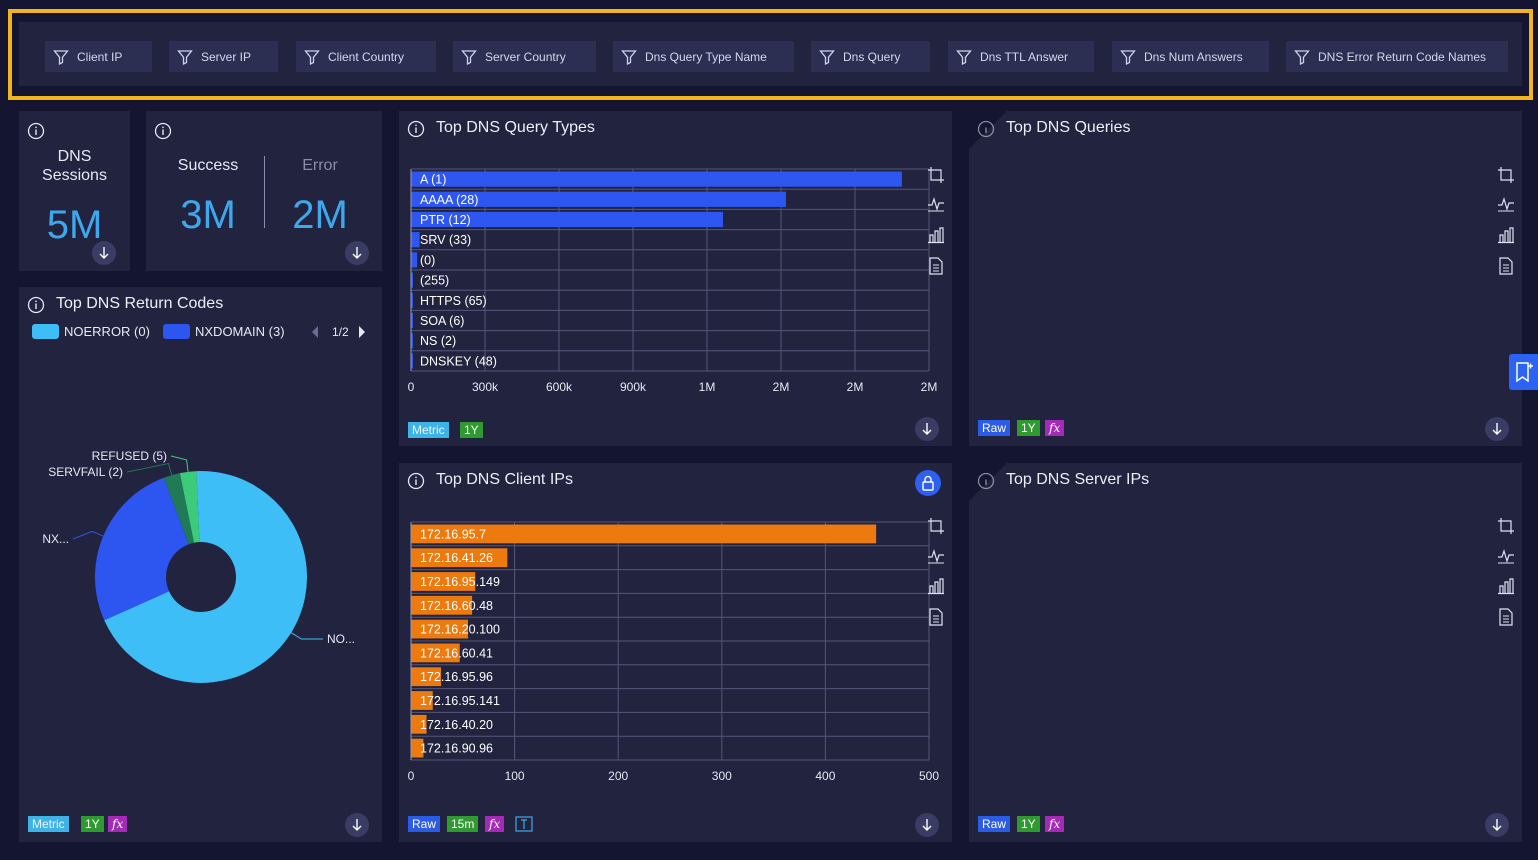 The height and width of the screenshot is (860, 1538). Describe the element at coordinates (98, 56) in the screenshot. I see `filter-chip-client-ip: Client IP` at that location.